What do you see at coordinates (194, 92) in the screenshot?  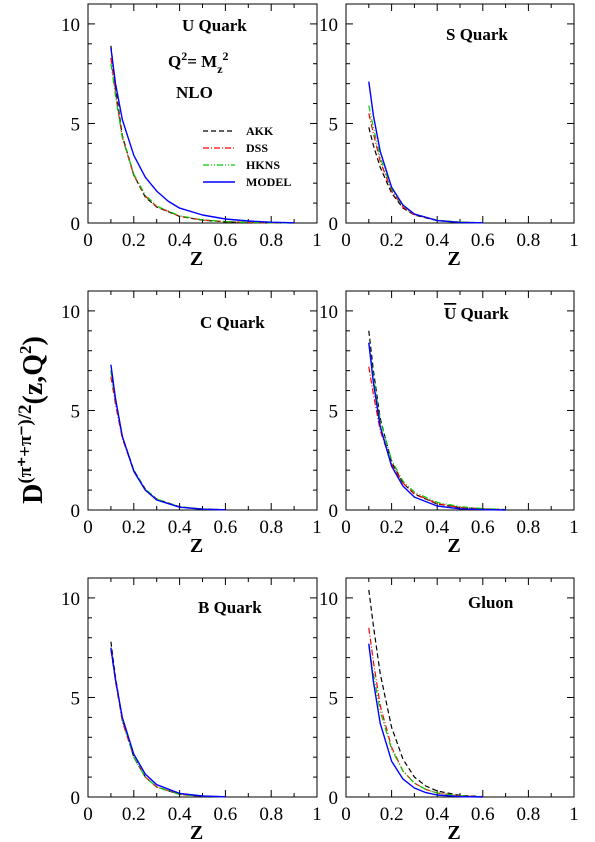 I see `annotation-nlo: NLO` at bounding box center [194, 92].